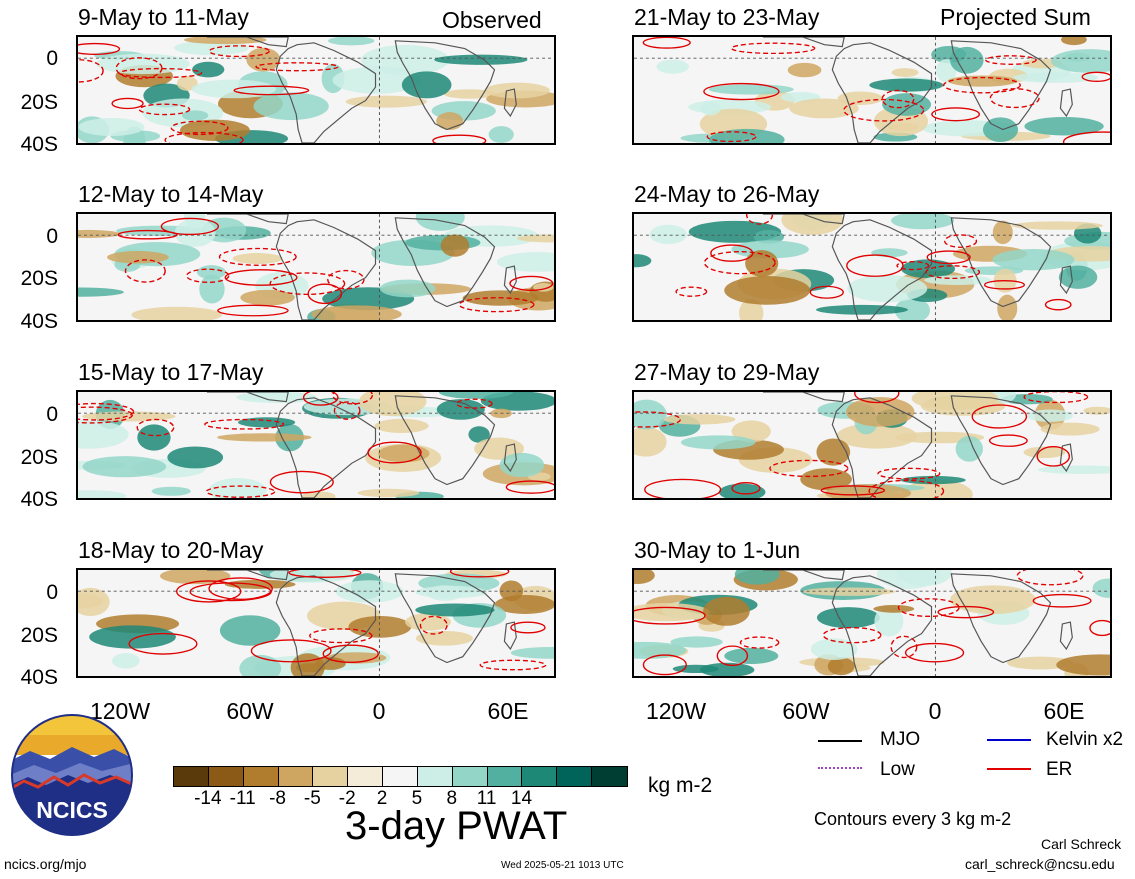 Image resolution: width=1135 pixels, height=879 pixels. What do you see at coordinates (897, 769) in the screenshot?
I see `legend-low-label: Low` at bounding box center [897, 769].